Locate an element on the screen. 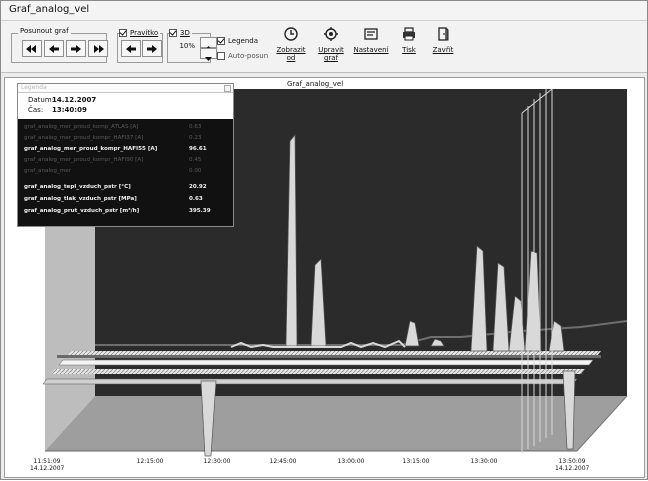 This screenshot has width=648, height=481. legend-row: graf_analog_mer 0.00 is located at coordinates (126, 172).